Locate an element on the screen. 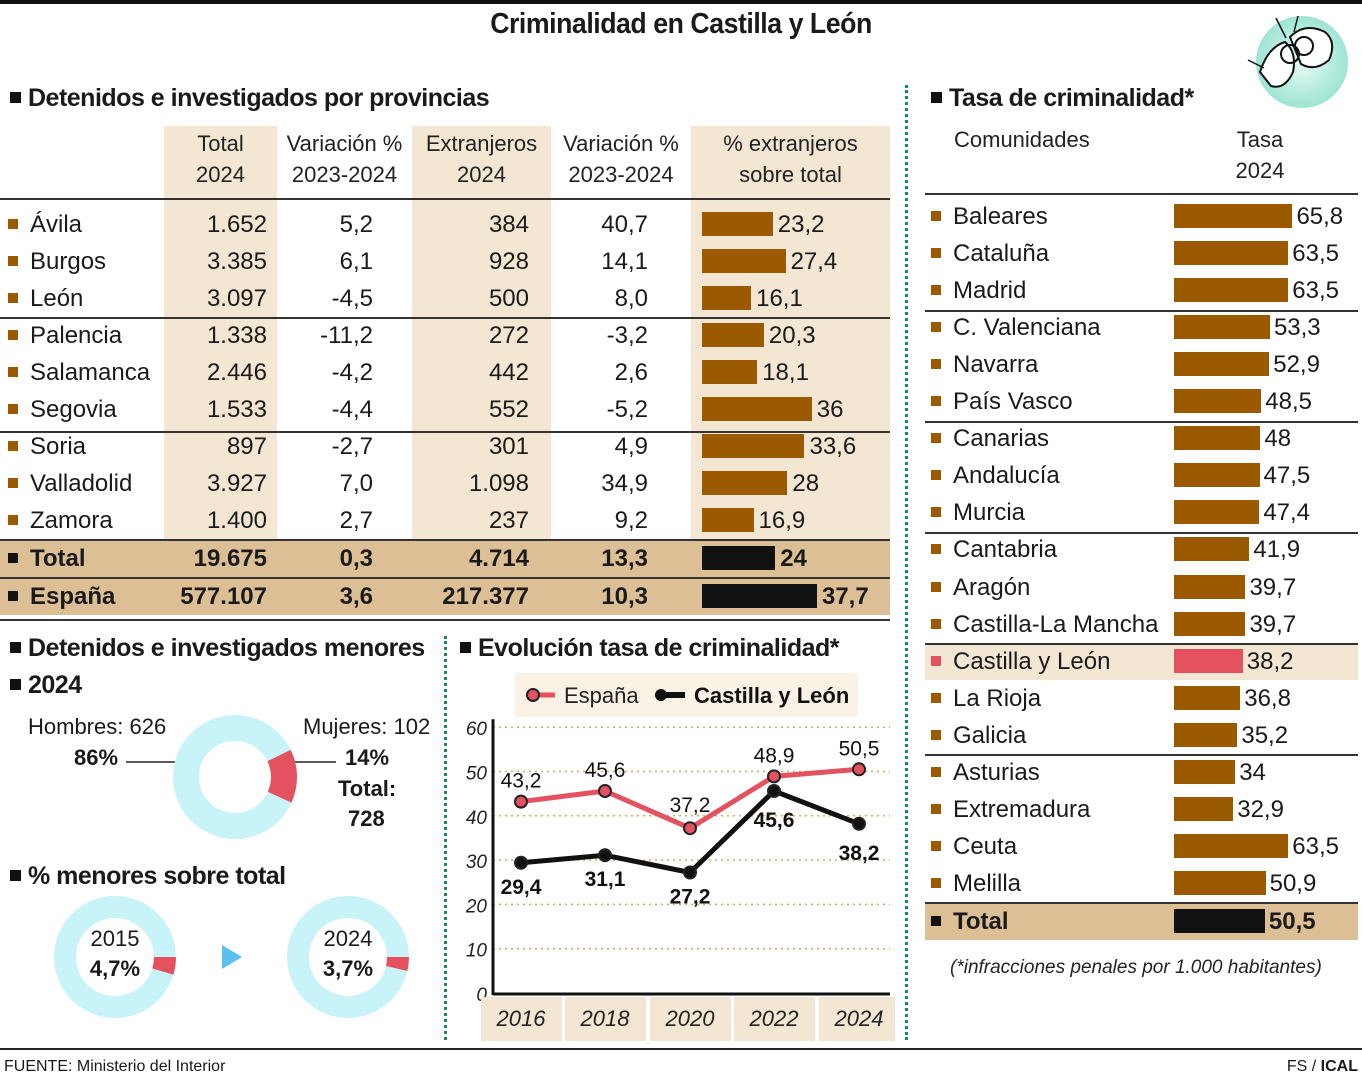 Image resolution: width=1362 pixels, height=1080 pixels. community-name: Murcia is located at coordinates (989, 513).